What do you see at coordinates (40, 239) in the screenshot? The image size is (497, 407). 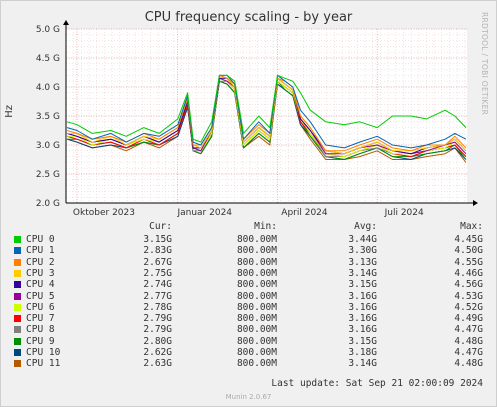 I see `legend-series-name: CPU 0` at bounding box center [40, 239].